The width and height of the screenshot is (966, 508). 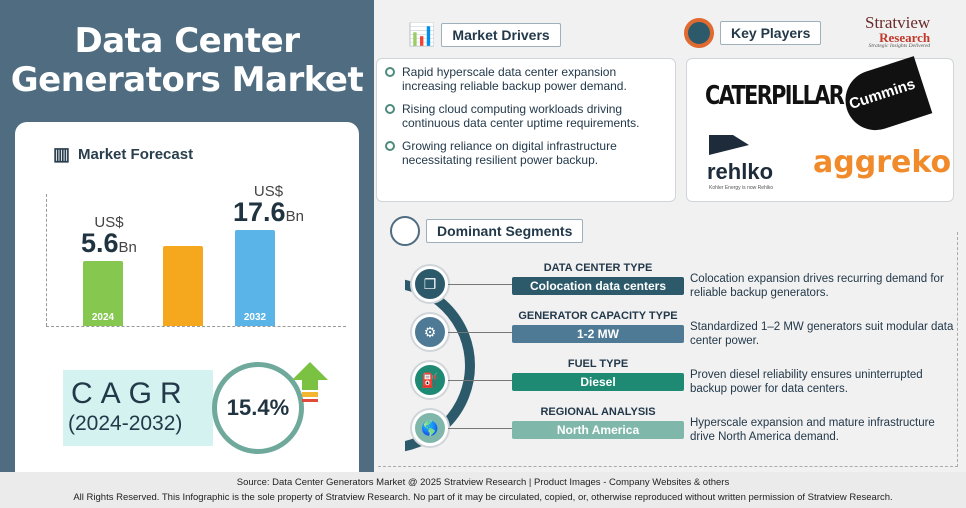 I want to click on rehlko-tagline: Kohler Energy is now Rehlko, so click(x=741, y=188).